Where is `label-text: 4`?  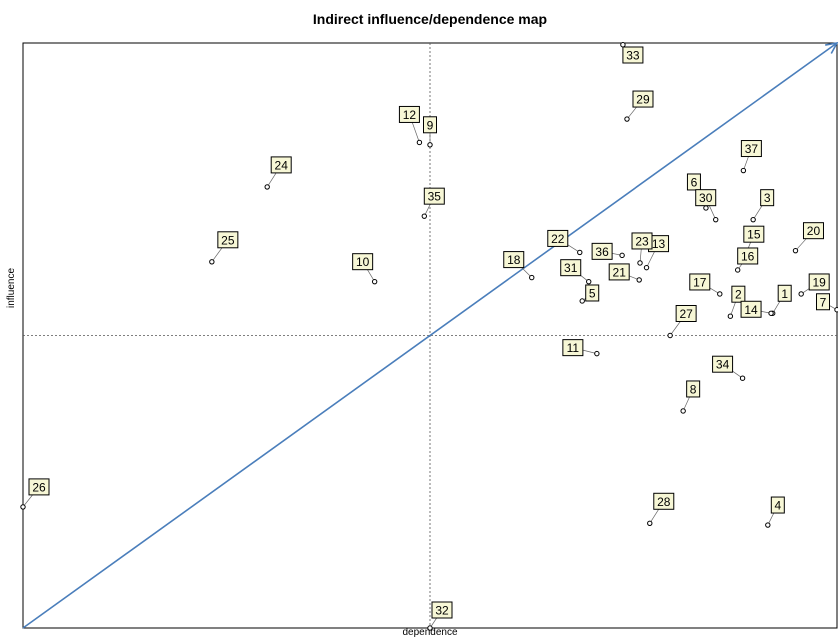 label-text: 4 is located at coordinates (777, 506).